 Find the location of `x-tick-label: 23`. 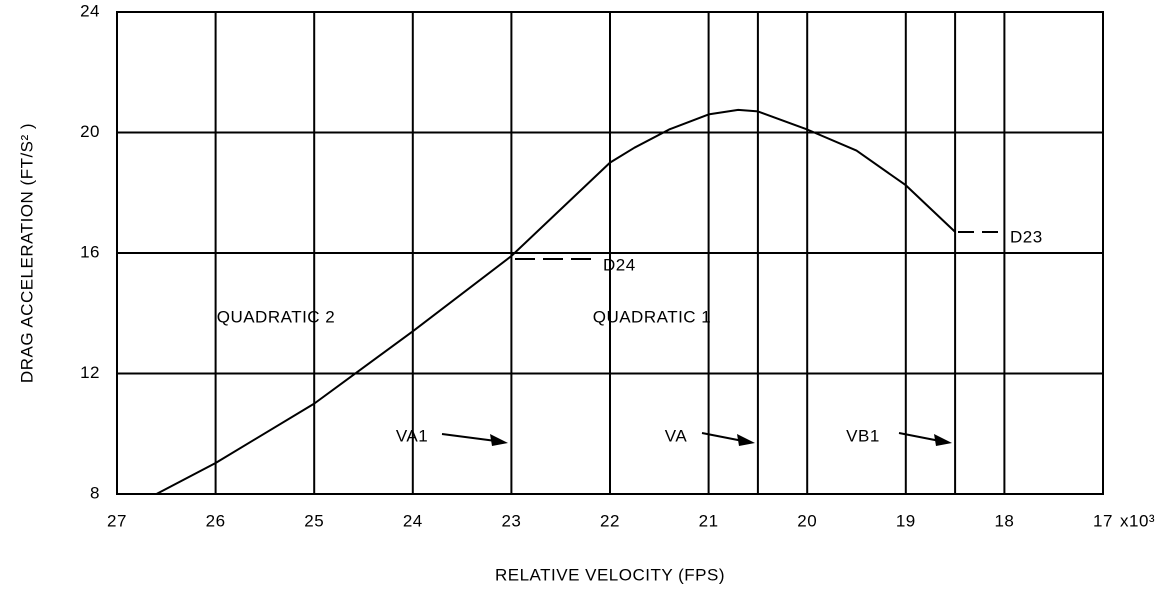

x-tick-label: 23 is located at coordinates (511, 520).